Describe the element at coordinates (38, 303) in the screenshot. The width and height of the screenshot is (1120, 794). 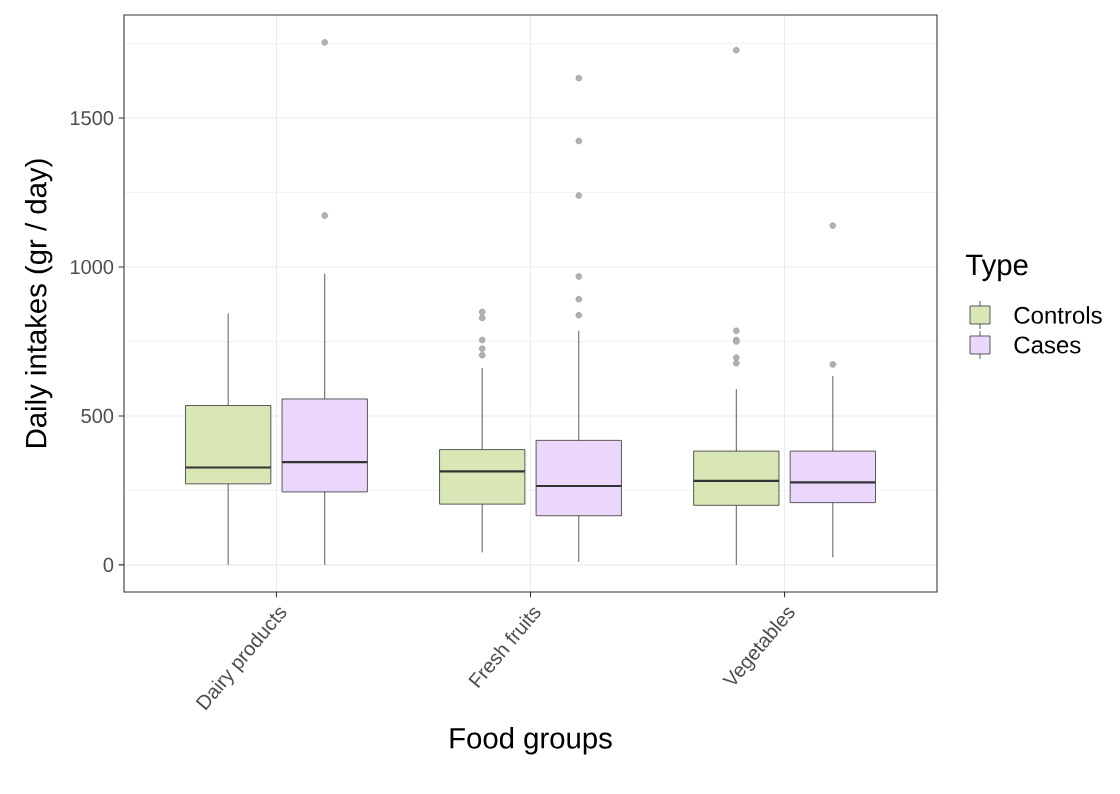
I see `y-axis-title: Daily intakes (gr / day)` at that location.